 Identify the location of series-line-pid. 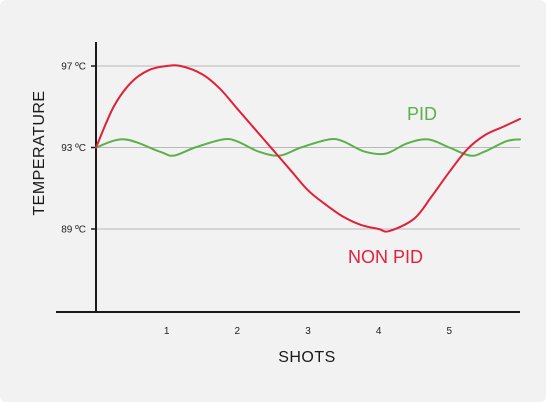
(308, 147).